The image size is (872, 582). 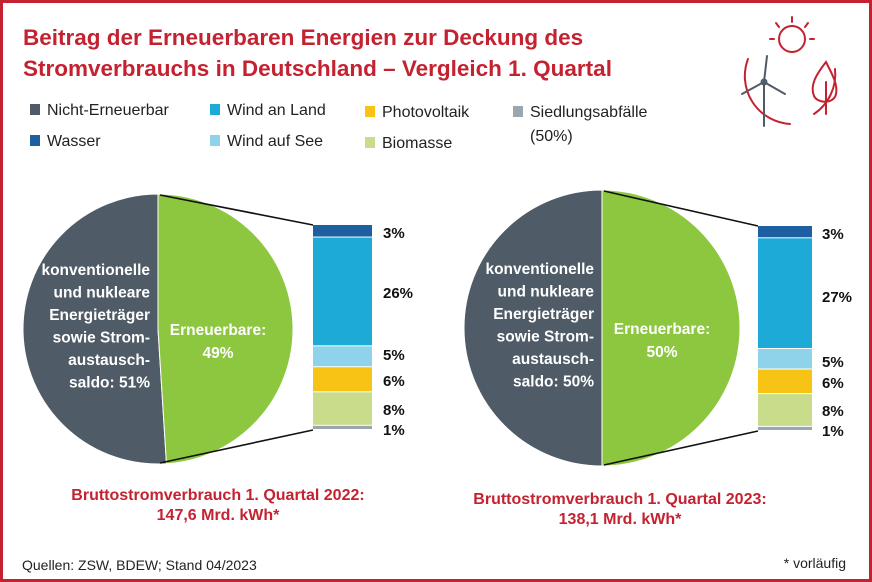 What do you see at coordinates (833, 411) in the screenshot?
I see `breakdown-label-4-2023: 8%` at bounding box center [833, 411].